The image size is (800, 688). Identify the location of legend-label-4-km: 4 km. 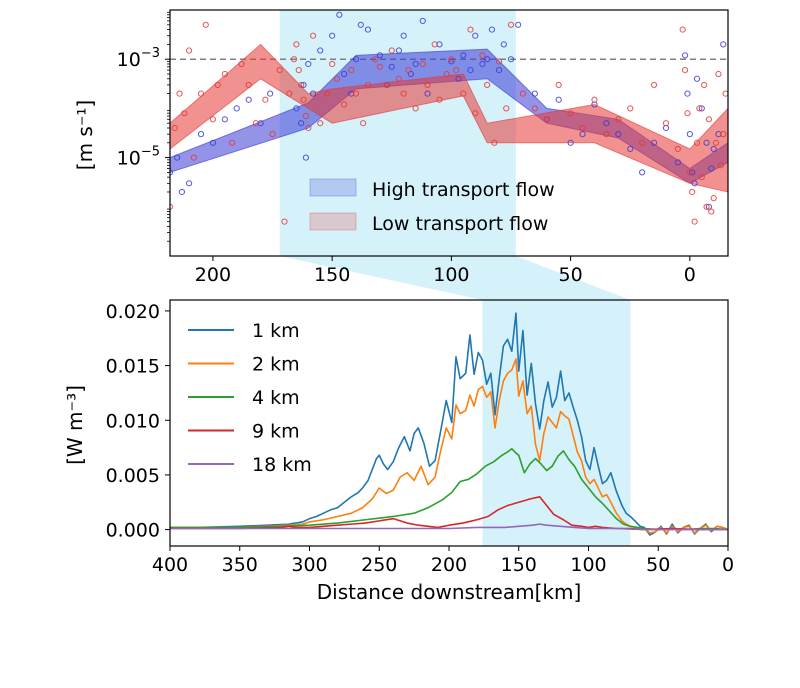
(276, 398).